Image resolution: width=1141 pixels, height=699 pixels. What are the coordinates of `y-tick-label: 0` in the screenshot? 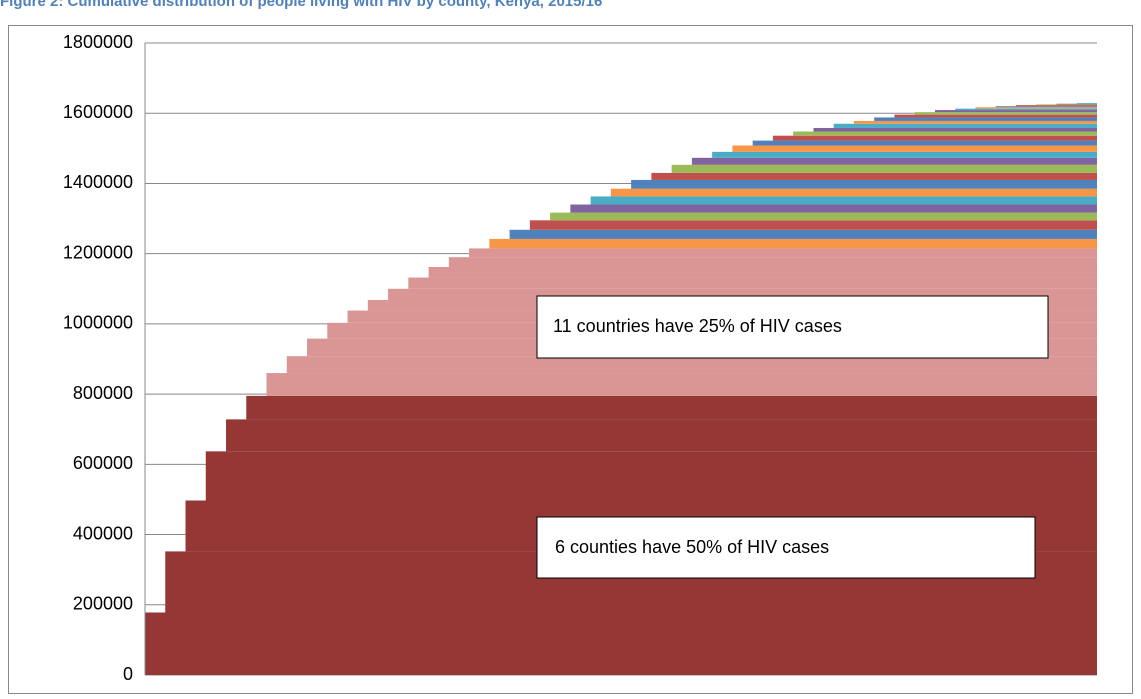 It's located at (128, 674).